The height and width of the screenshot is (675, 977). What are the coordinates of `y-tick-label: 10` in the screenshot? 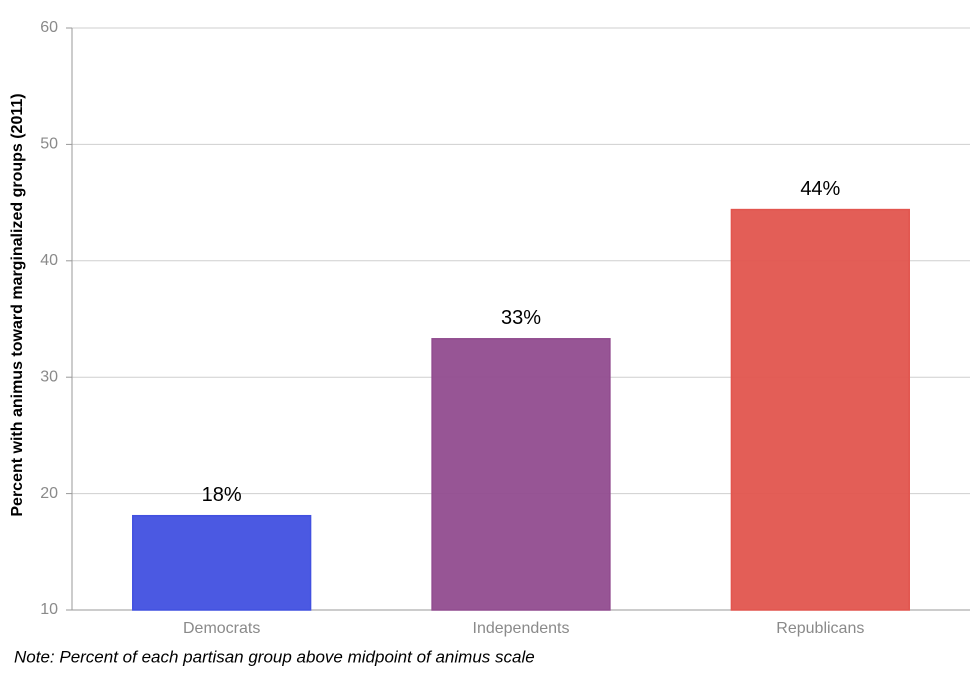 It's located at (49, 609).